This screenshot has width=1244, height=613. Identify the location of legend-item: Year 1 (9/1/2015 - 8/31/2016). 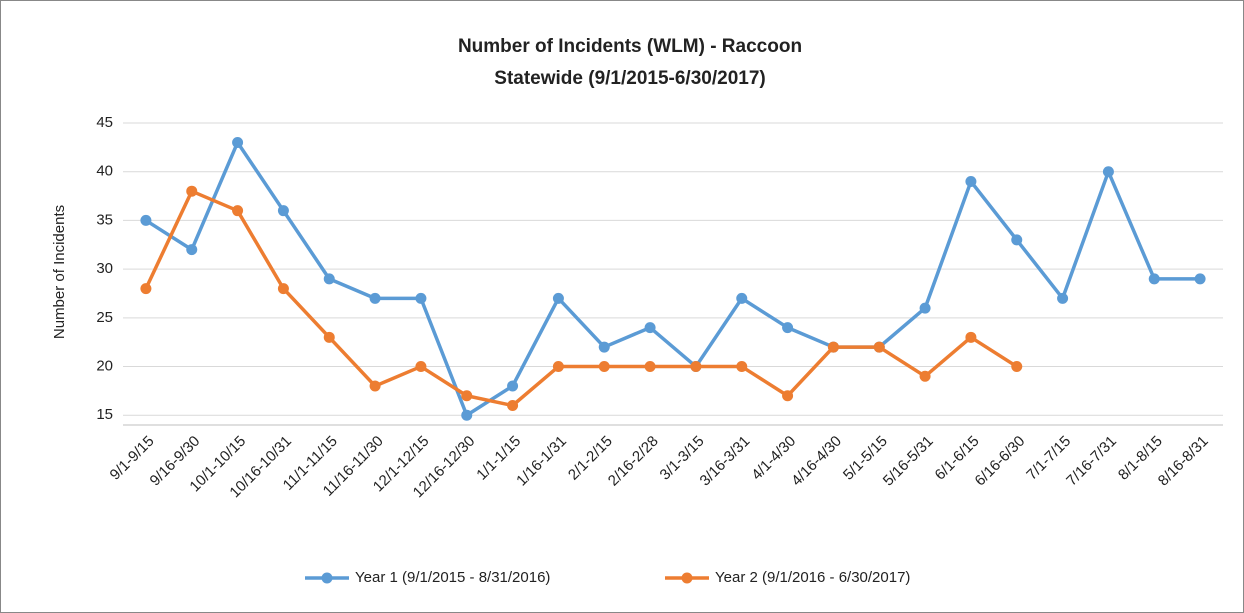
(427, 577).